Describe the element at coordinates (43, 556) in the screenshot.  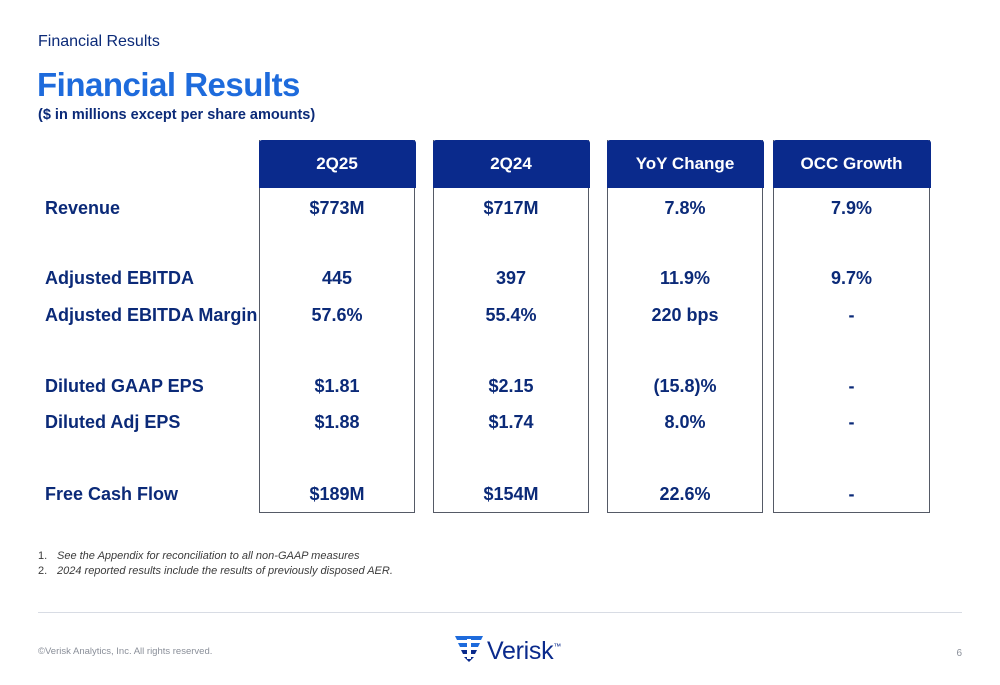
I see `footnote-number: 1.` at that location.